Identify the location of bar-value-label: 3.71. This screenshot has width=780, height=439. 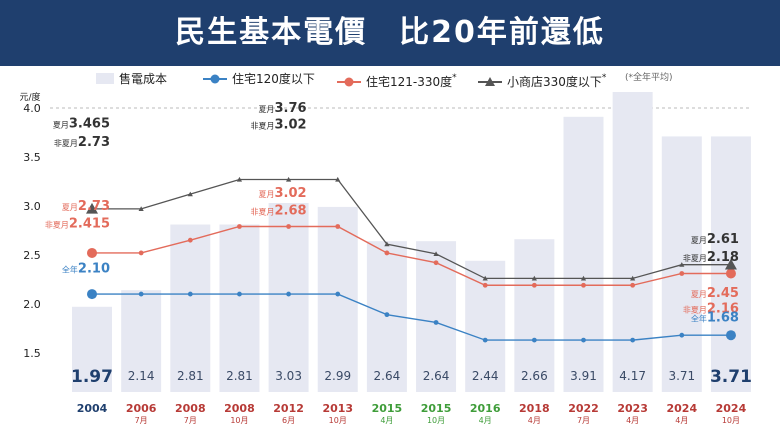
(731, 377).